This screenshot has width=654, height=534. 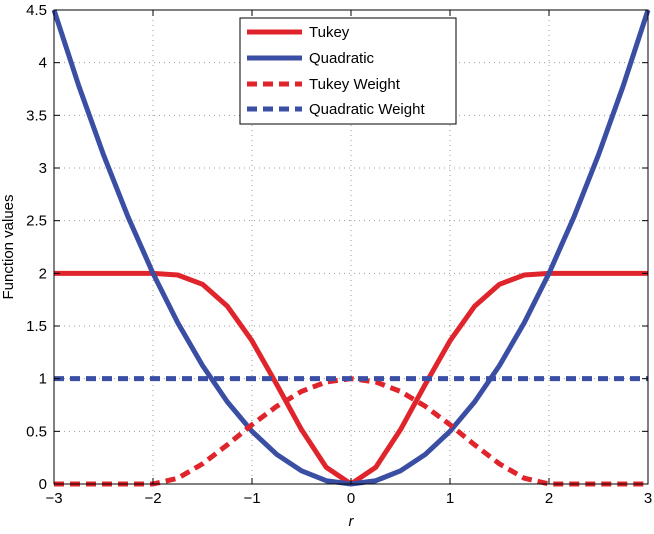 I want to click on x-tick-label: −1, so click(x=251, y=498).